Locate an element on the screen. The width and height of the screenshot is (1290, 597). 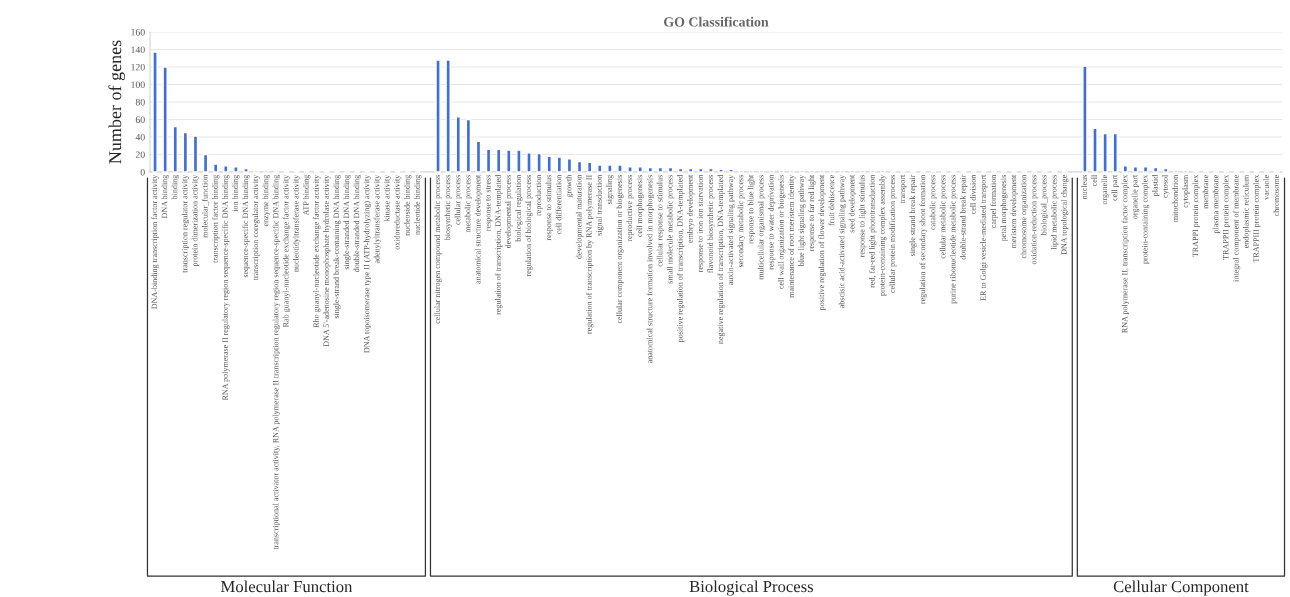
x-tick-label: double-strand break repair is located at coordinates (963, 217).